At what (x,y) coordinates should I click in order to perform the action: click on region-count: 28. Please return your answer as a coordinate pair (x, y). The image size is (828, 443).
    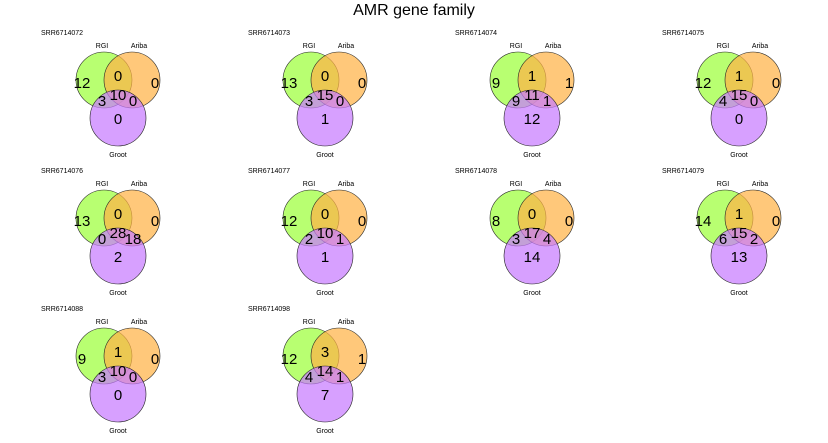
    Looking at the image, I should click on (118, 233).